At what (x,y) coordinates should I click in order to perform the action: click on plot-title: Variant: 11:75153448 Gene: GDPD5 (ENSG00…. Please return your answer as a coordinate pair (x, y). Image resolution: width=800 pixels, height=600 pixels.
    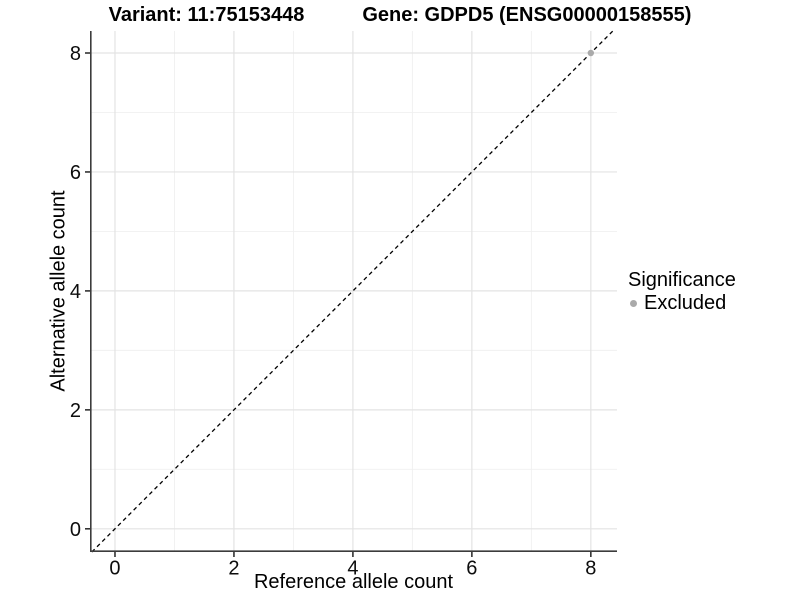
    Looking at the image, I should click on (400, 15).